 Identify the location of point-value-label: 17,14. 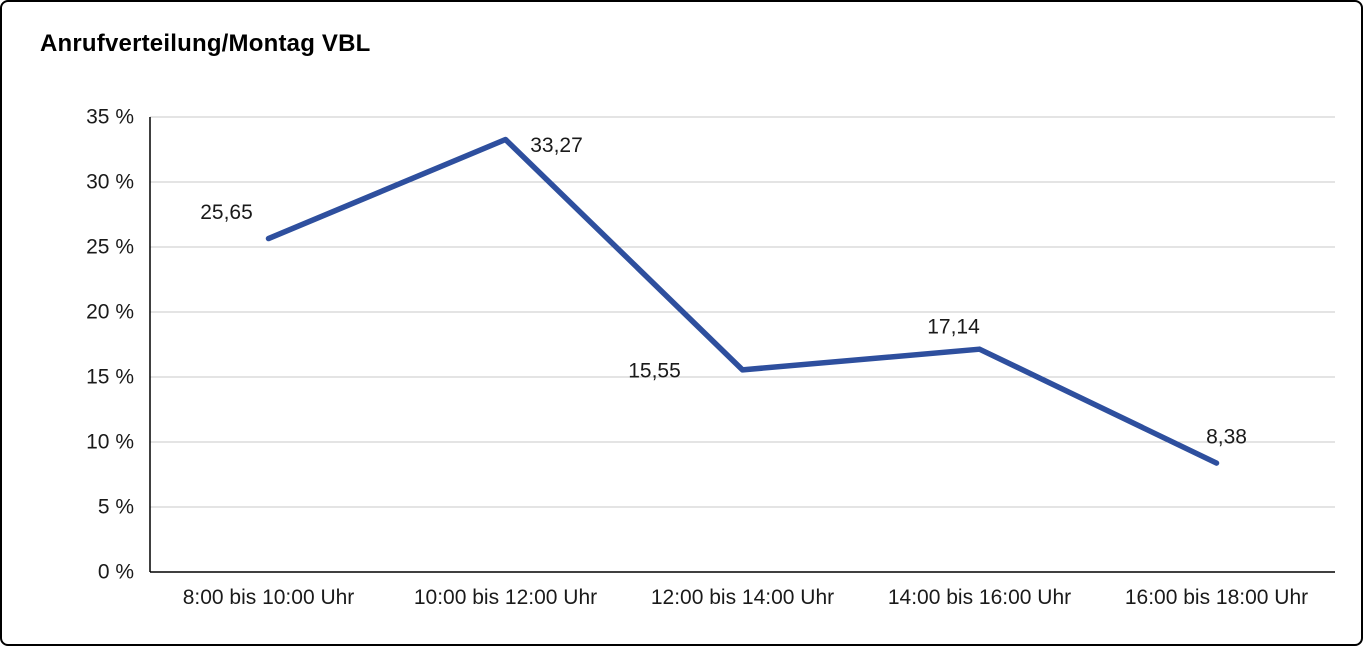
(953, 327).